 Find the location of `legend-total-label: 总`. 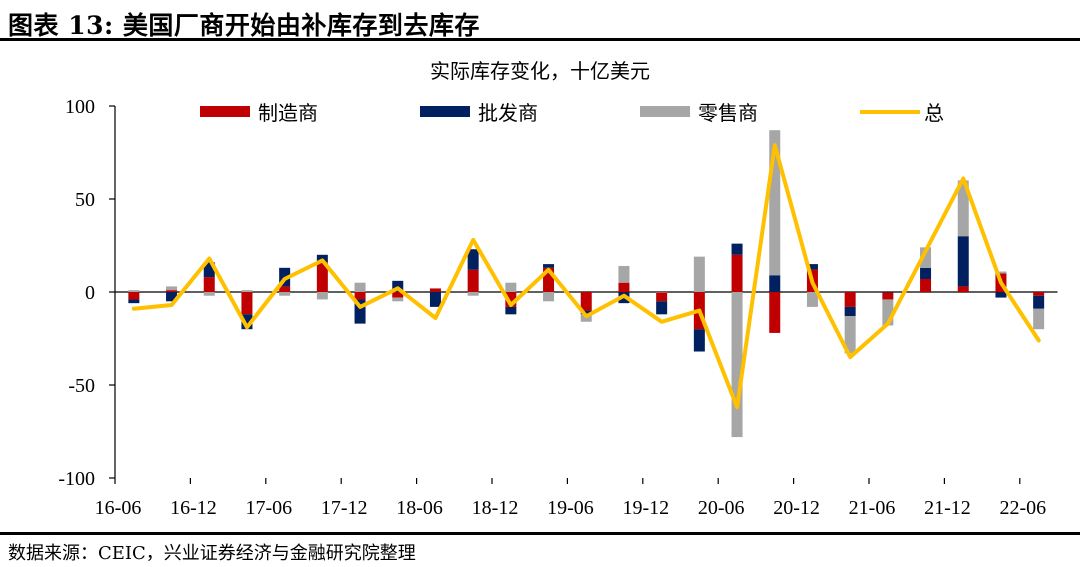

legend-total-label: 总 is located at coordinates (934, 113).